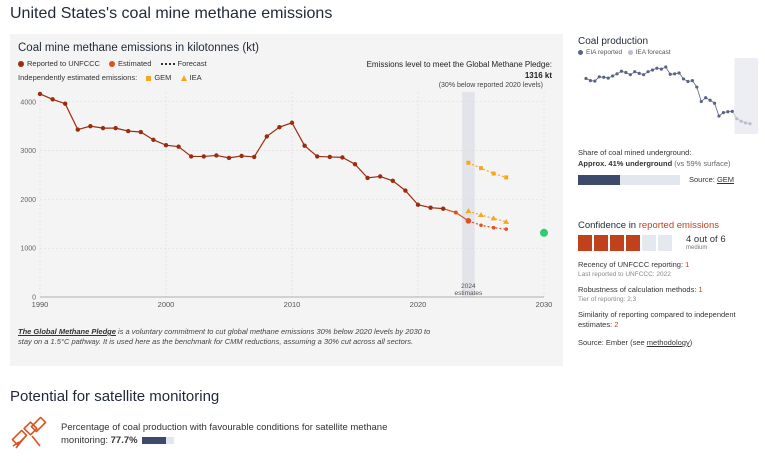 The width and height of the screenshot is (765, 463). Describe the element at coordinates (183, 78) in the screenshot. I see `iea-triangle-icon` at that location.